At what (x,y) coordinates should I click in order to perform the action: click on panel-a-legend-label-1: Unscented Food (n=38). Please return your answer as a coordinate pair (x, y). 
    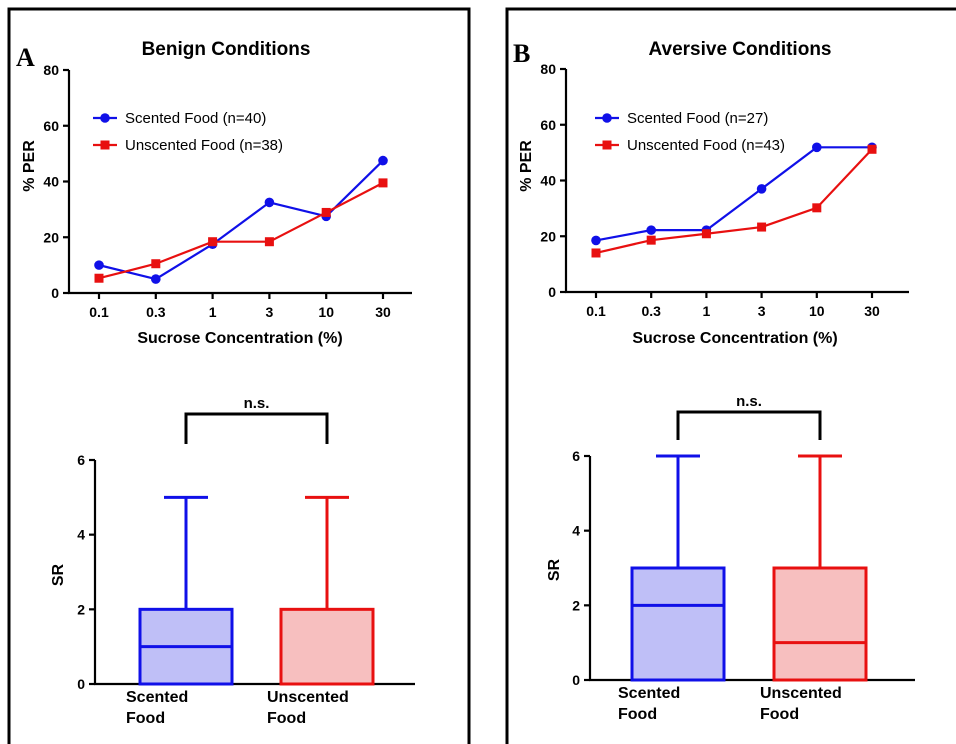
    Looking at the image, I should click on (204, 145).